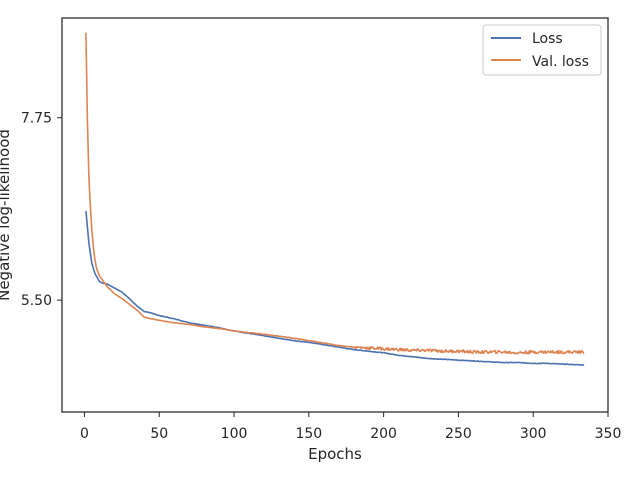 Image resolution: width=640 pixels, height=480 pixels. What do you see at coordinates (234, 434) in the screenshot?
I see `x-tick-label: 100` at bounding box center [234, 434].